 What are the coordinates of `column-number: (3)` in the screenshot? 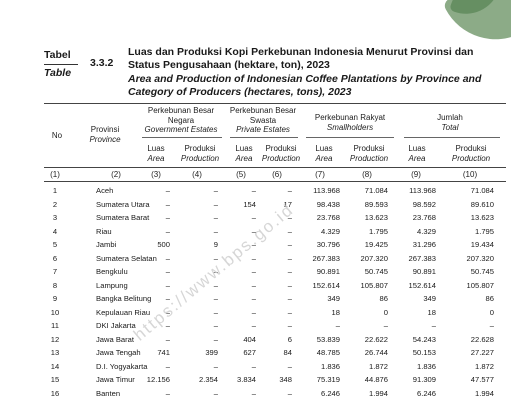 It's located at (156, 174).